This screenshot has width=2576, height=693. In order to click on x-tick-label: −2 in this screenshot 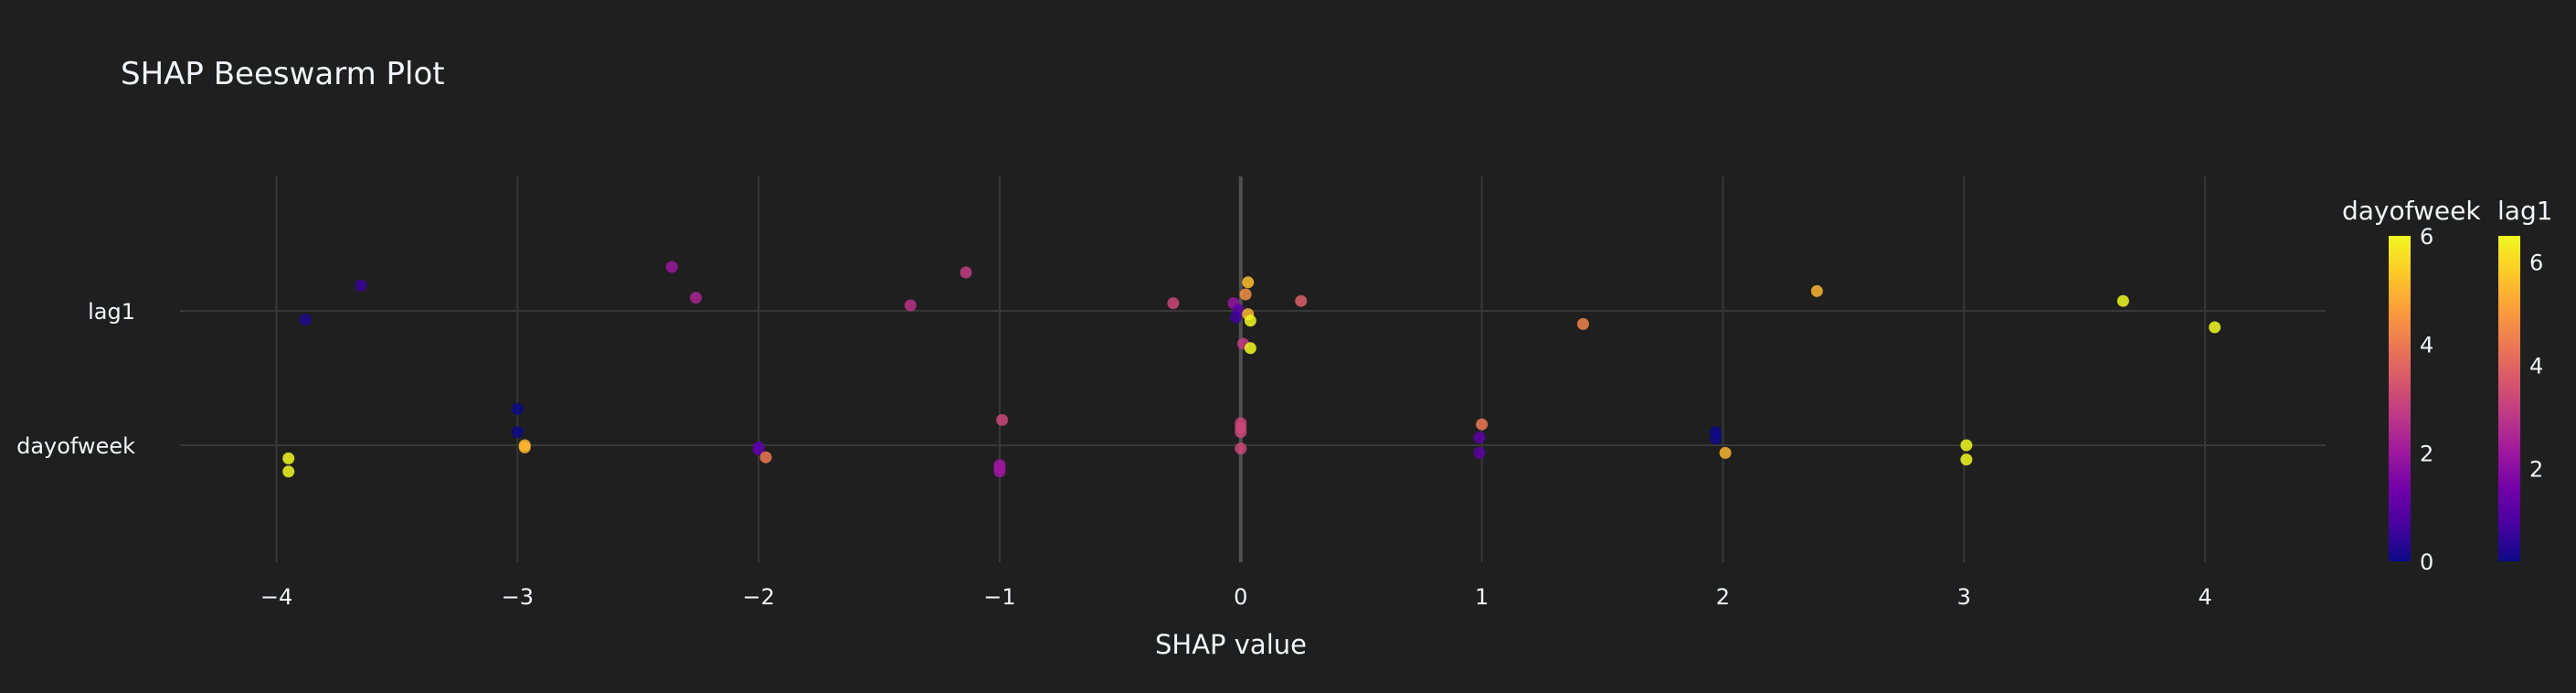, I will do `click(758, 597)`.